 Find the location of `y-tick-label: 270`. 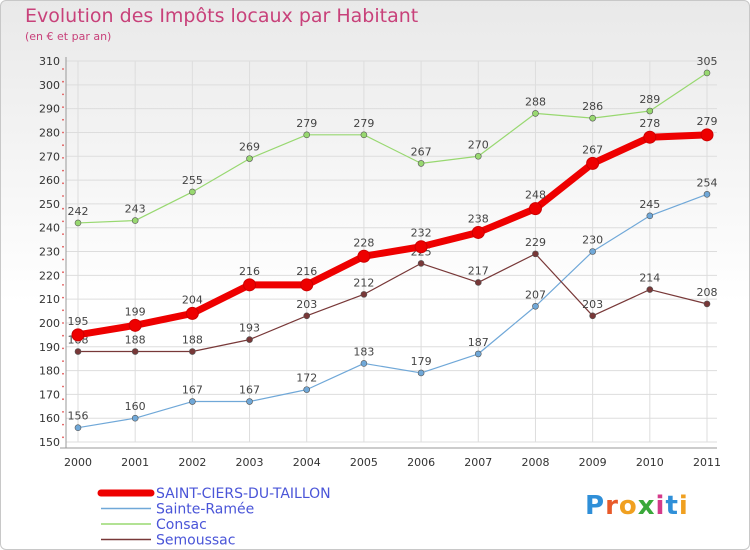

y-tick-label: 270 is located at coordinates (49, 156).